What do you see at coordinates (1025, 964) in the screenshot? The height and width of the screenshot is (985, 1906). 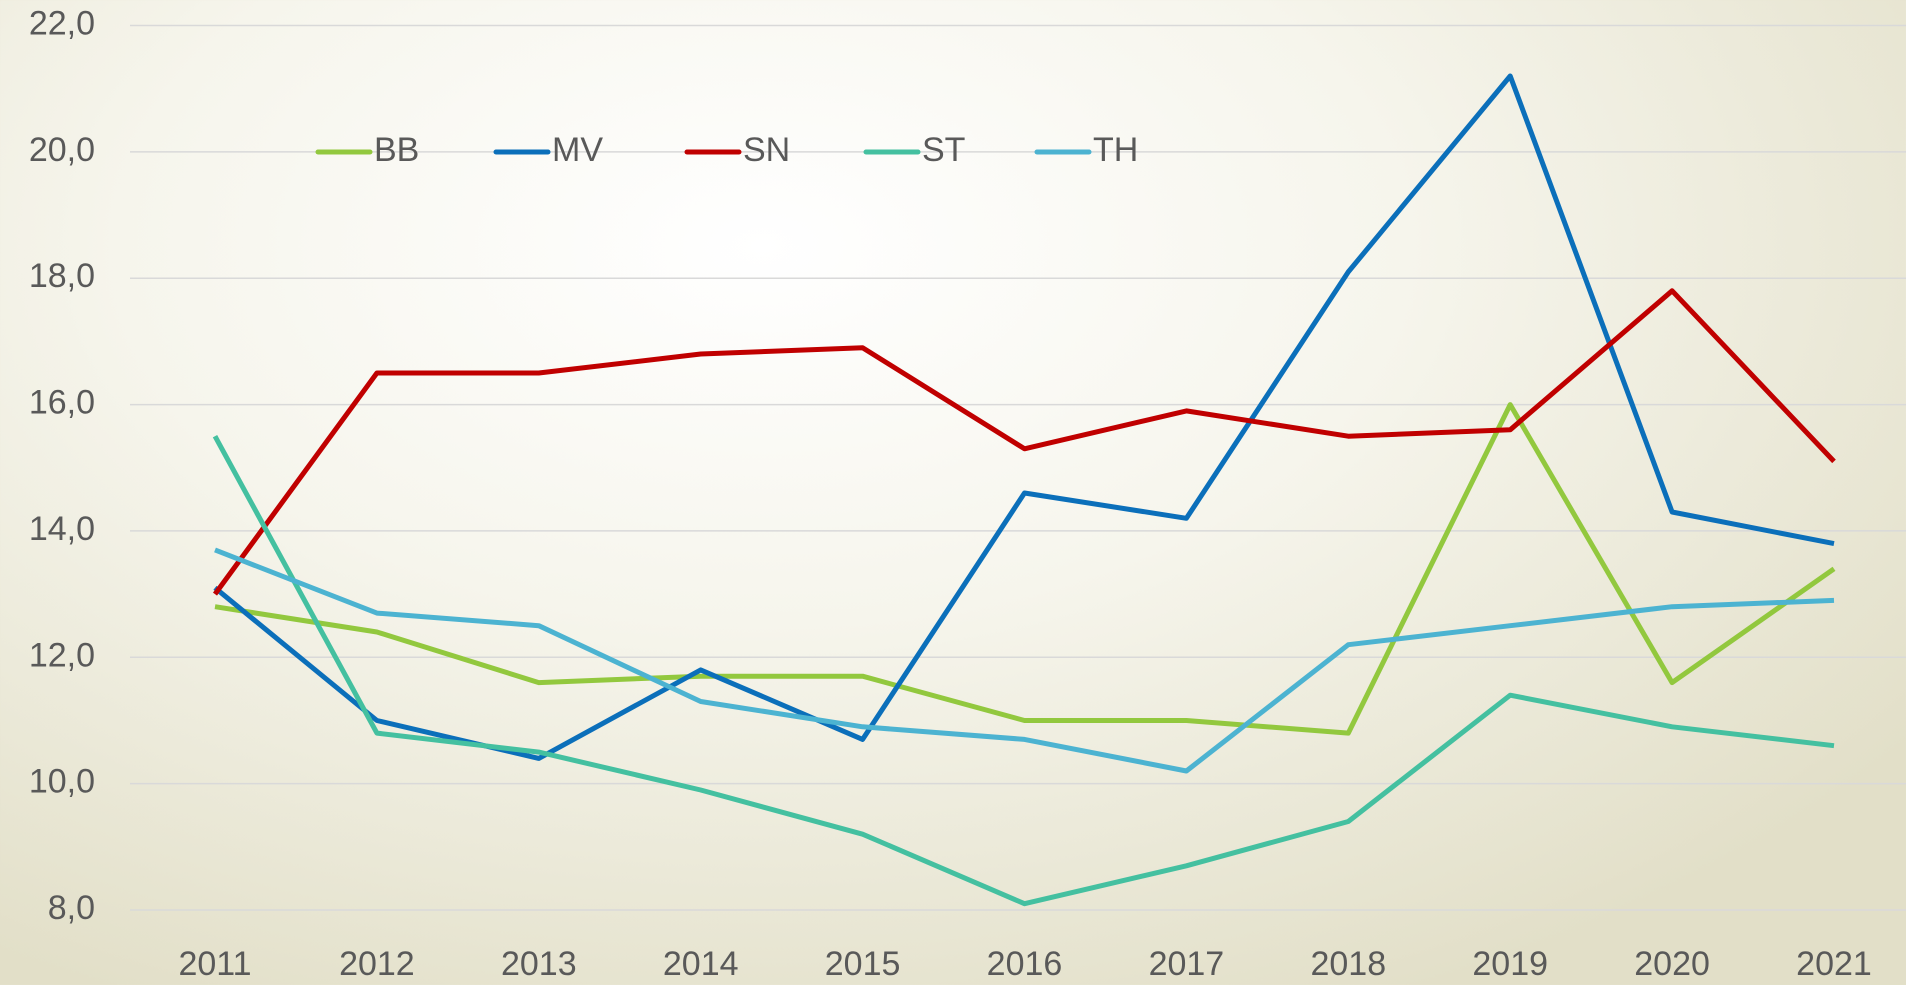 I see `x-tick-label: 2016` at bounding box center [1025, 964].